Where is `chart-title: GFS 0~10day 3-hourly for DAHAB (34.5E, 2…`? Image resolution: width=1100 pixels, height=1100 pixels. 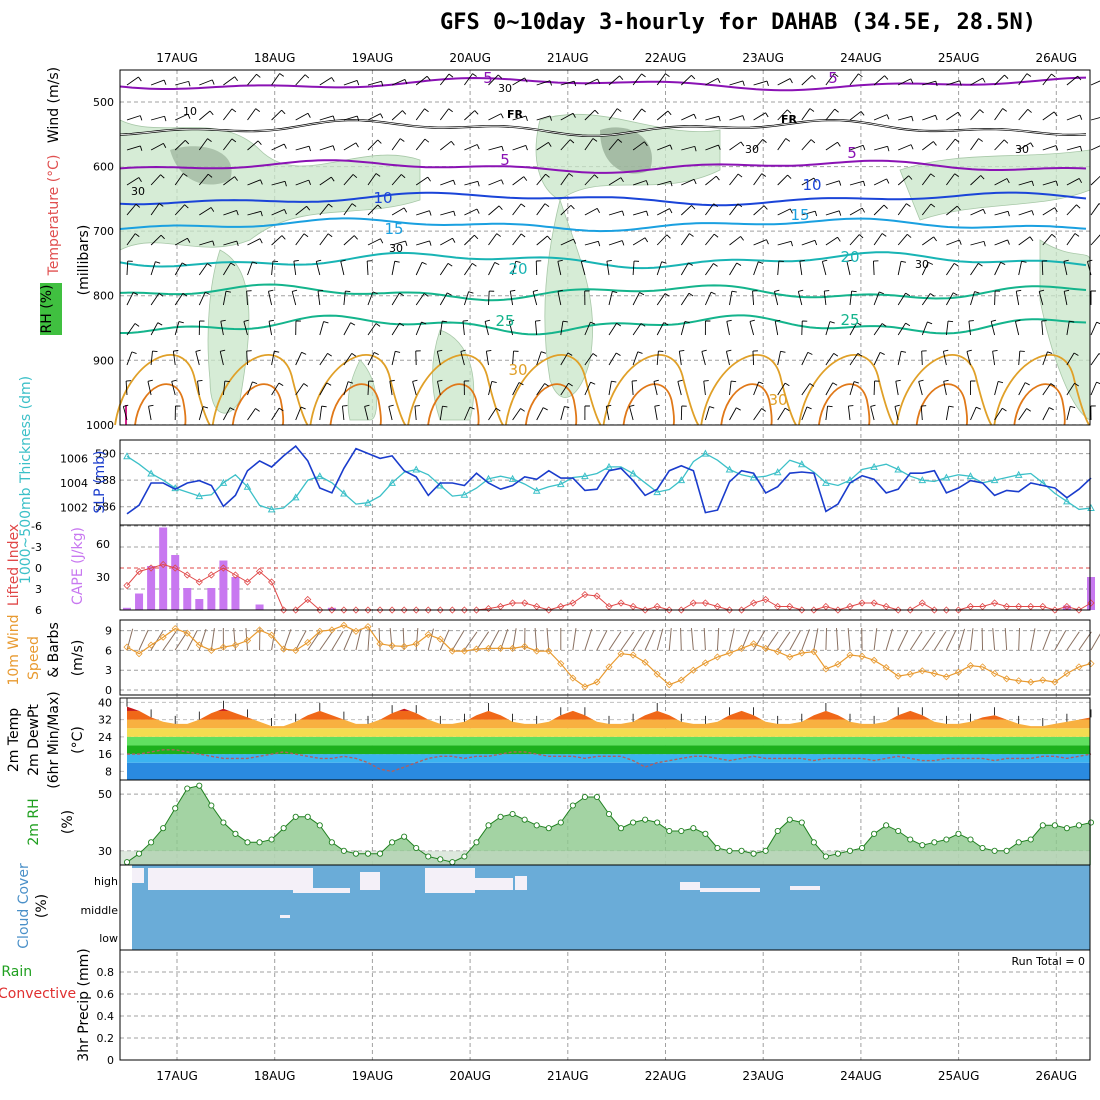 chart-title: GFS 0~10day 3-hourly for DAHAB (34.5E, 2… is located at coordinates (738, 22).